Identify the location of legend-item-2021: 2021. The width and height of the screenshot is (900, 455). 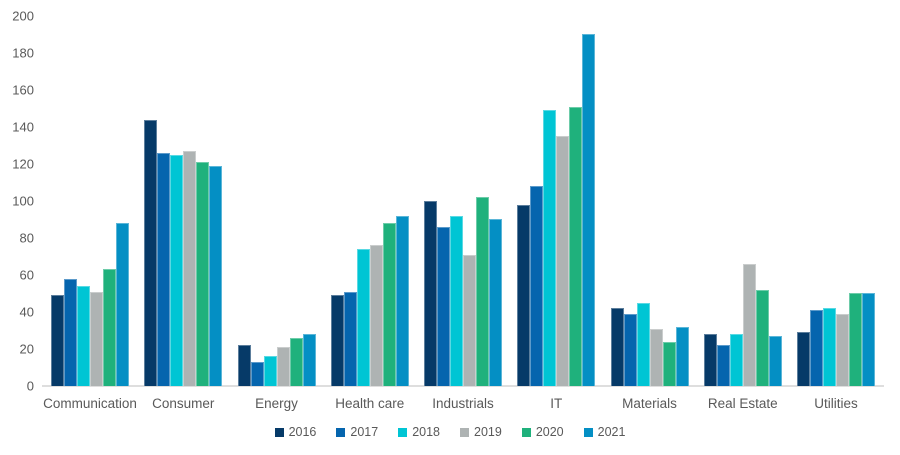
(604, 432).